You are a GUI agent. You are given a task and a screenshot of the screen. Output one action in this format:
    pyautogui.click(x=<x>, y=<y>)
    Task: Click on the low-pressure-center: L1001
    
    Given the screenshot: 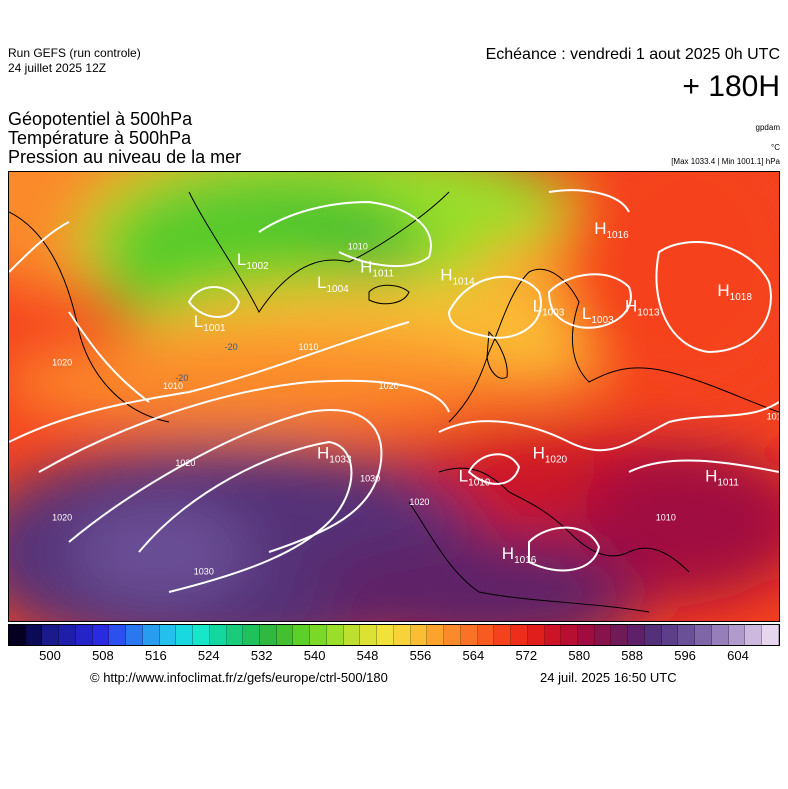 What is the action you would take?
    pyautogui.click(x=210, y=323)
    